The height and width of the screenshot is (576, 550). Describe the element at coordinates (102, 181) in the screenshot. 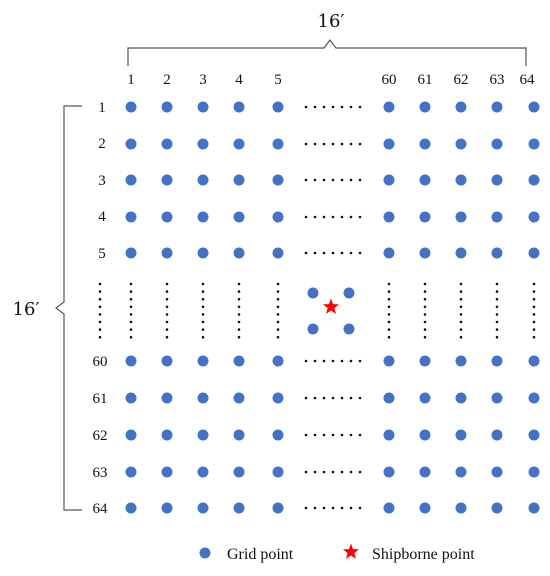

I see `row-label: 3` at that location.